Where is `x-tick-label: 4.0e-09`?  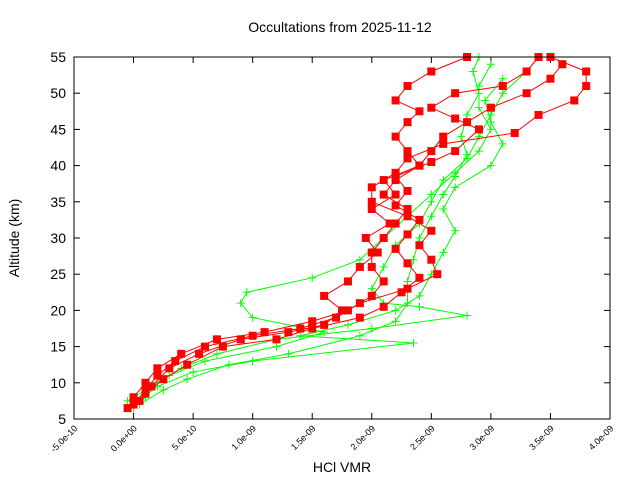 x-tick-label: 4.0e-09 is located at coordinates (601, 437).